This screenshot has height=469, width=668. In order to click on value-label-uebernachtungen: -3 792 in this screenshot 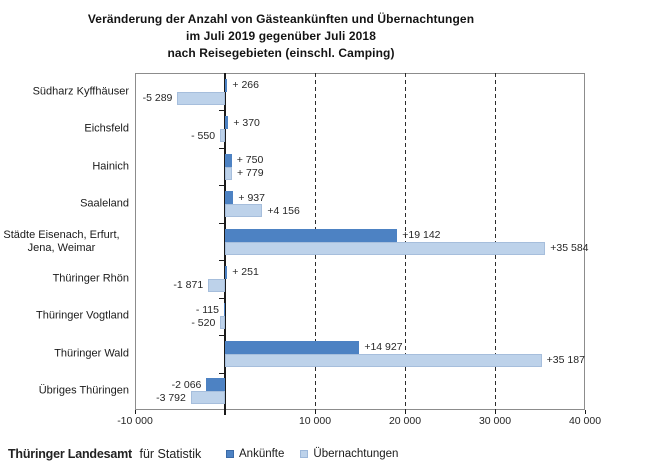, I will do `click(171, 397)`.